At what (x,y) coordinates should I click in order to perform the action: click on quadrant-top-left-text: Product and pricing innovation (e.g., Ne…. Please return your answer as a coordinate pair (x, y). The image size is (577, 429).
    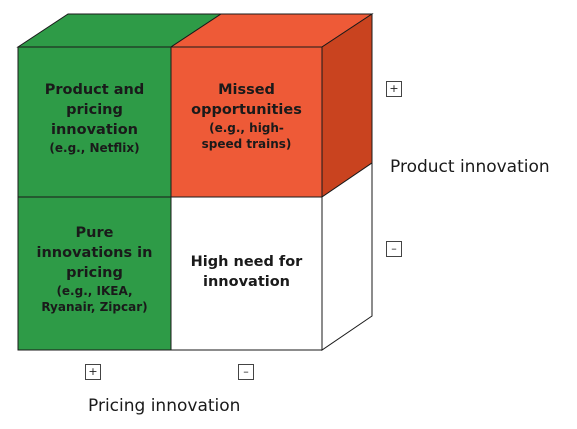
    Looking at the image, I should click on (94, 118).